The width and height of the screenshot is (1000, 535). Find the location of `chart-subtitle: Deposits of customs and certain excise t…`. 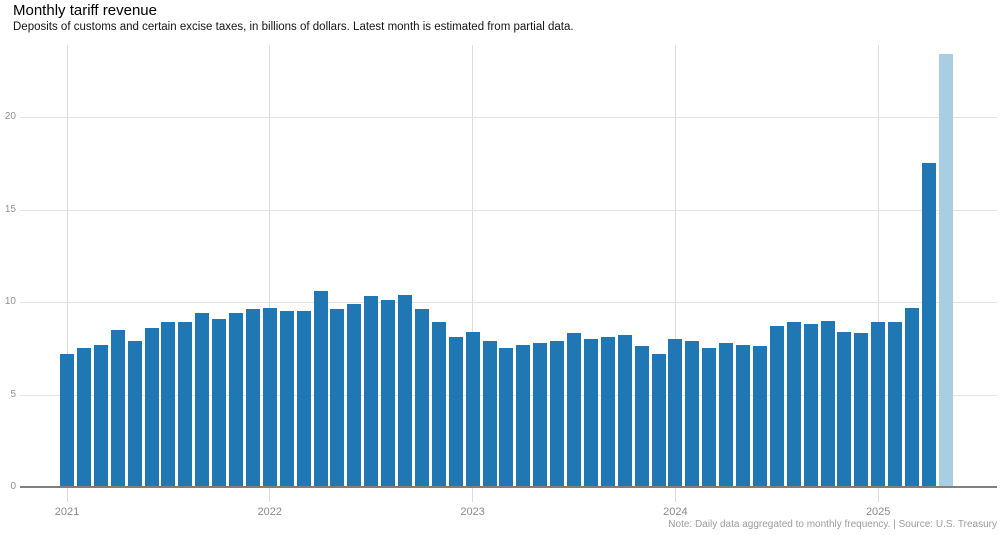

chart-subtitle: Deposits of customs and certain excise t… is located at coordinates (293, 27).